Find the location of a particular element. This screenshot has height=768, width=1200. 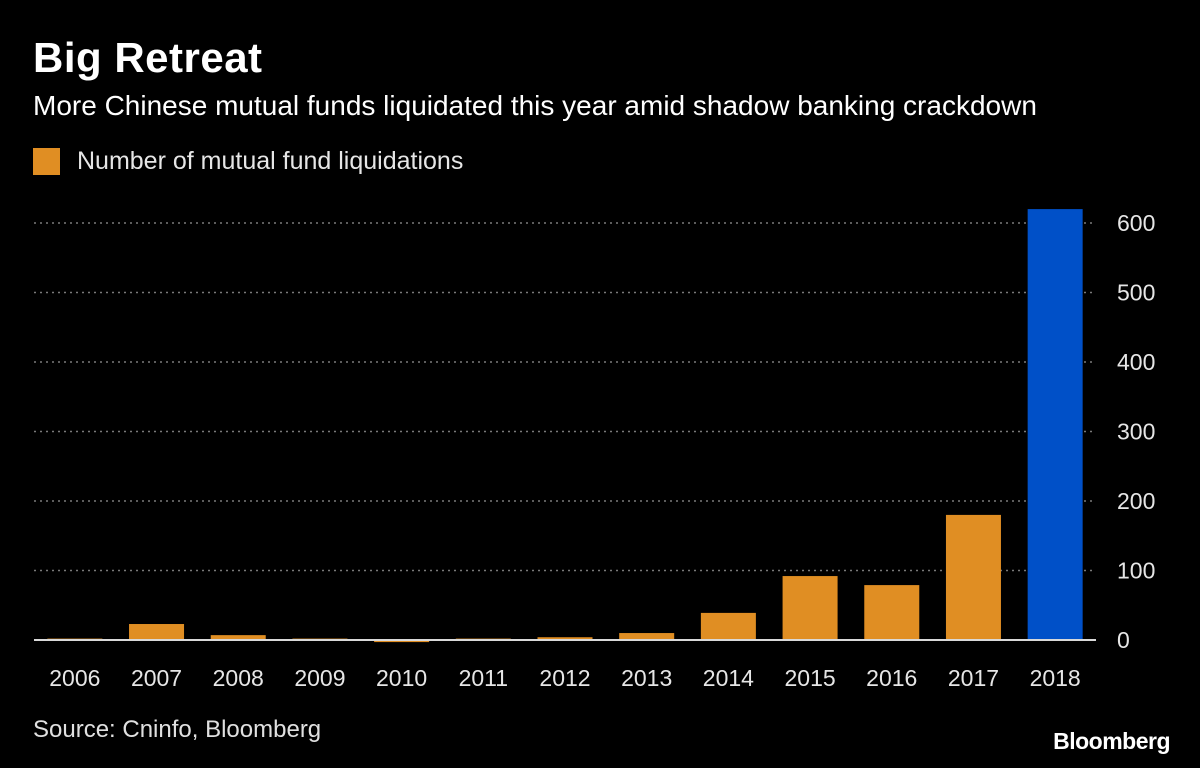

bar-2016 is located at coordinates (892, 612).